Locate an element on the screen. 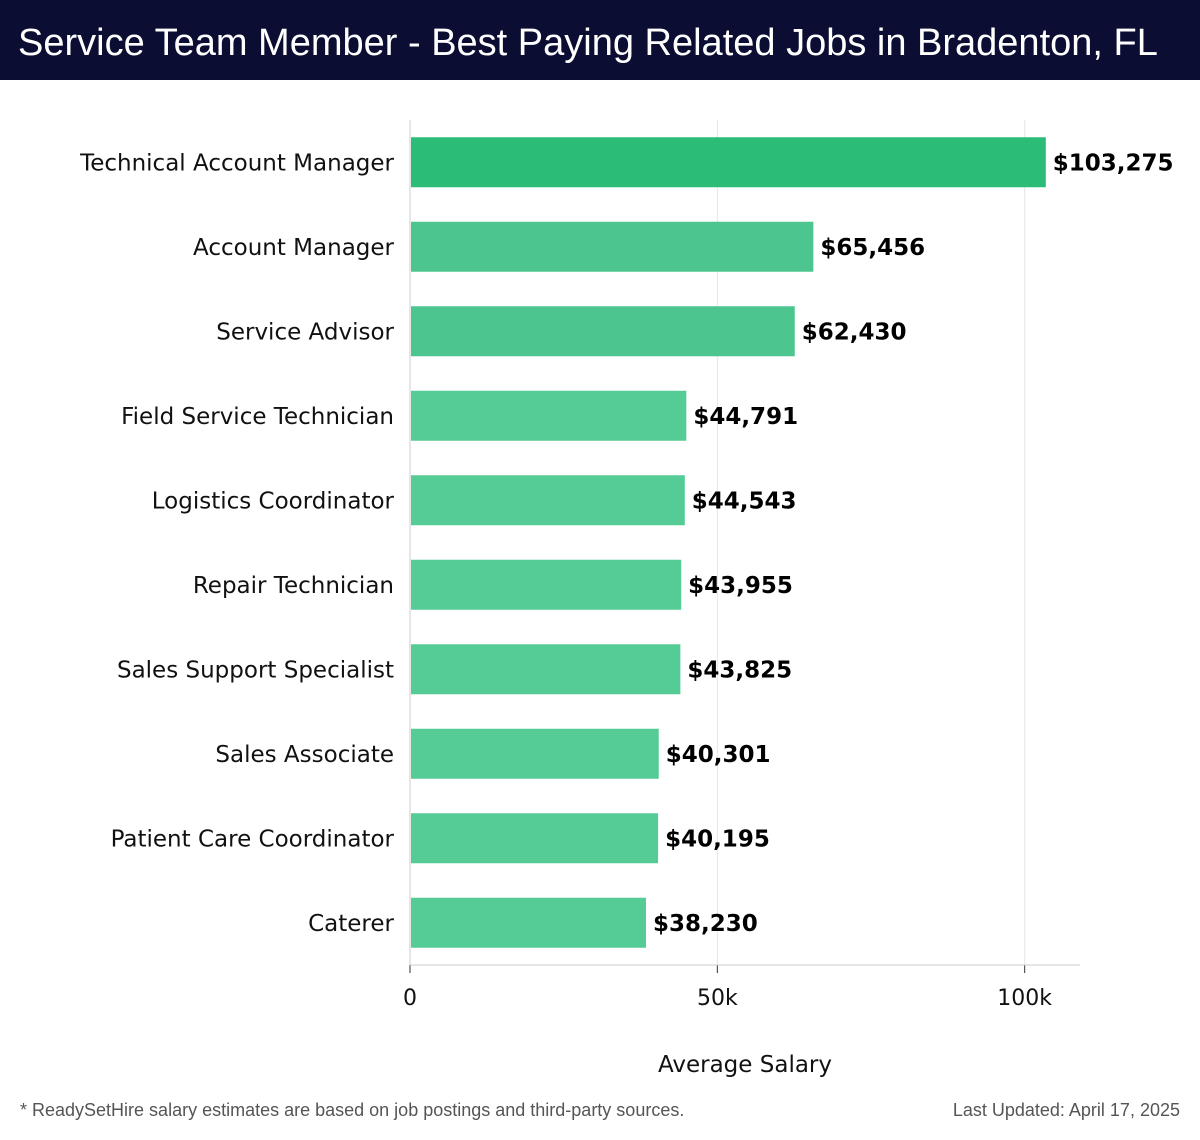 This screenshot has height=1140, width=1200. category-label: Sales Associate is located at coordinates (304, 755).